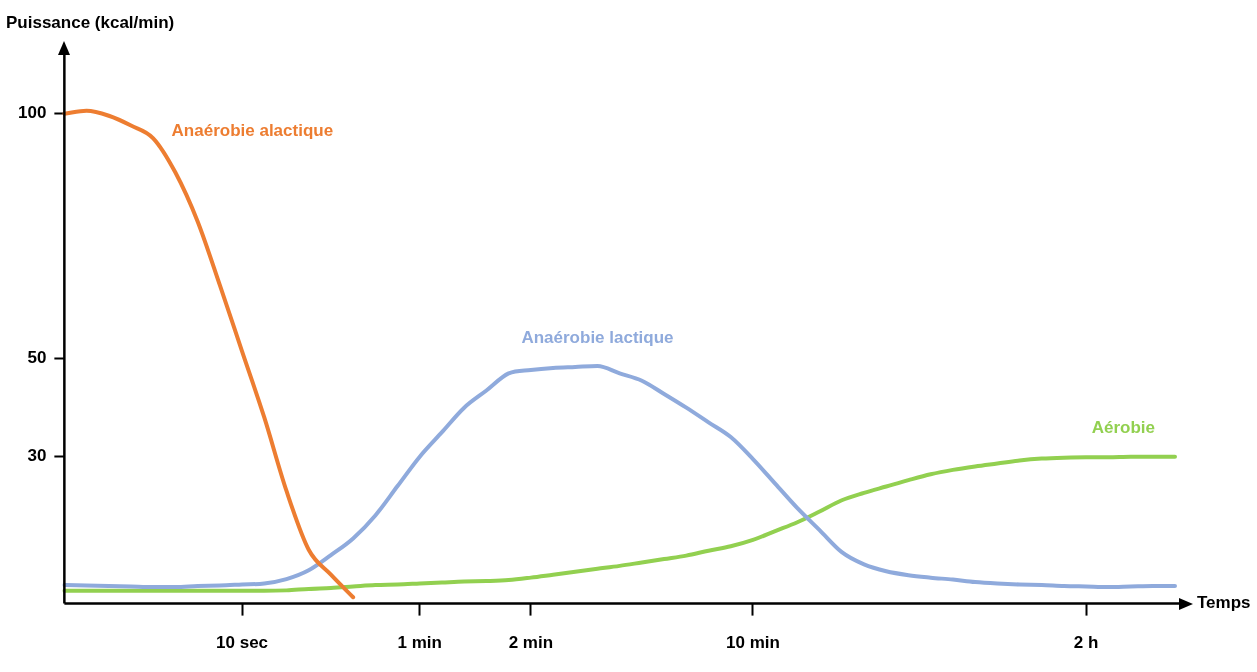 This screenshot has width=1257, height=672. I want to click on x-tick-label: 1 min, so click(419, 643).